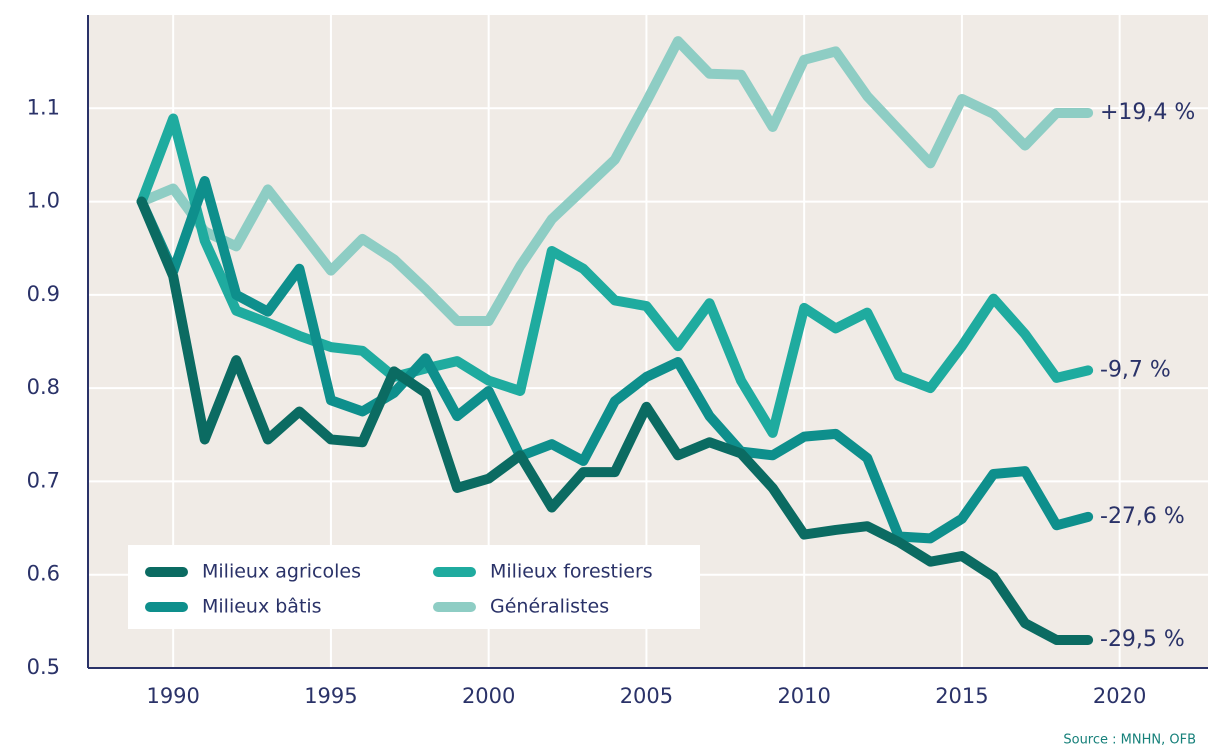  Describe the element at coordinates (488, 696) in the screenshot. I see `x-tick-label: 2000` at that location.